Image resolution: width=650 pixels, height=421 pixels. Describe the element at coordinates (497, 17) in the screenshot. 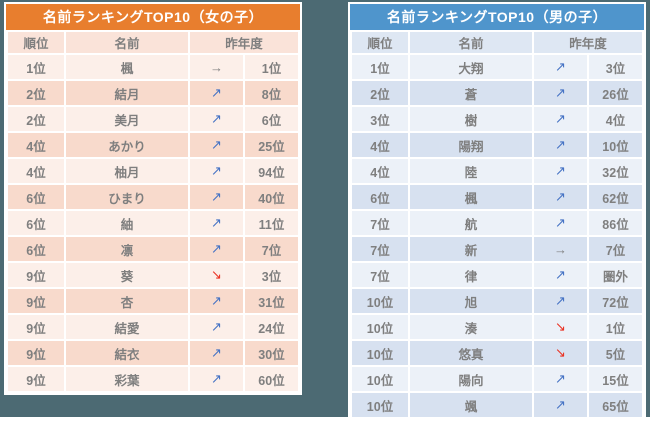

I see `boys-table-title: 名前ランキングTOP10（男の子）` at that location.